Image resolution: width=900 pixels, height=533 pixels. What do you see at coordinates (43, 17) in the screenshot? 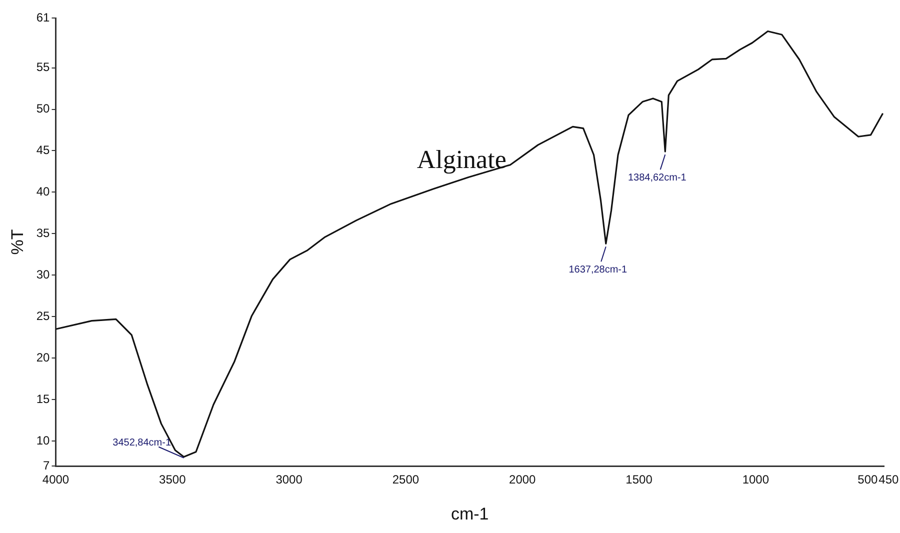
I see `y-tick-label: 61` at bounding box center [43, 17].